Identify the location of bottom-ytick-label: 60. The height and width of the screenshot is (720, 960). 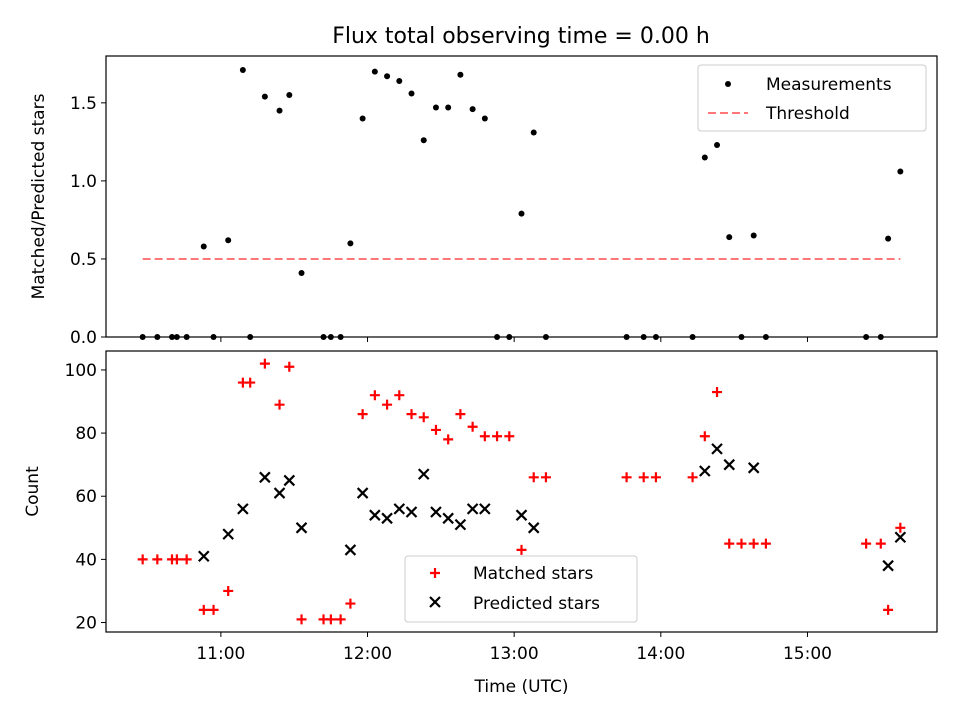
(86, 497).